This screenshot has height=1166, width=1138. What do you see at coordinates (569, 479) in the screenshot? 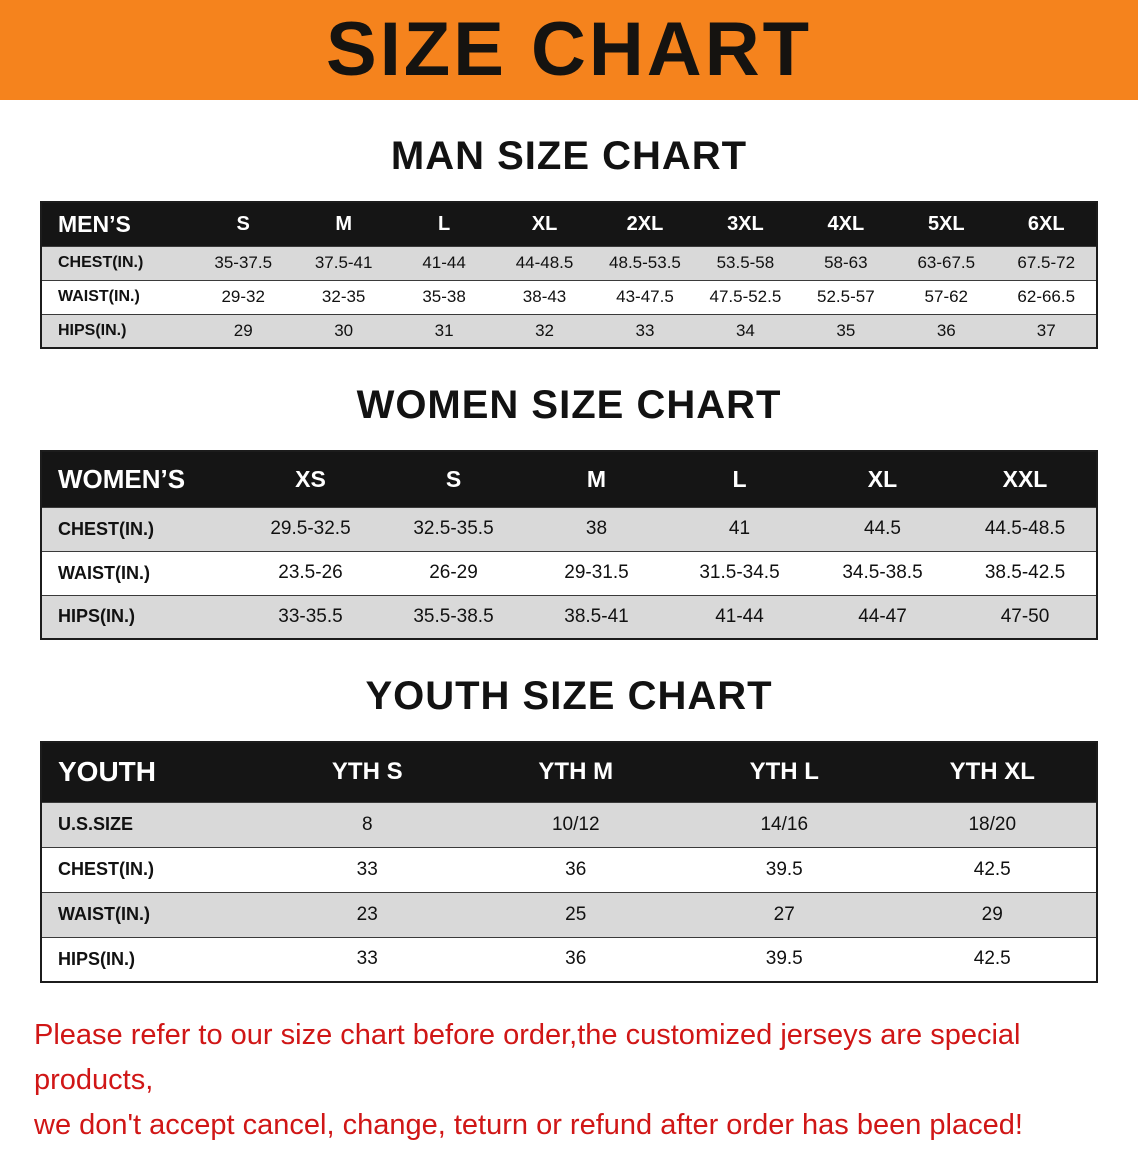
I see `women-header-row: WOMEN’S XS S M L XL XXL` at bounding box center [569, 479].